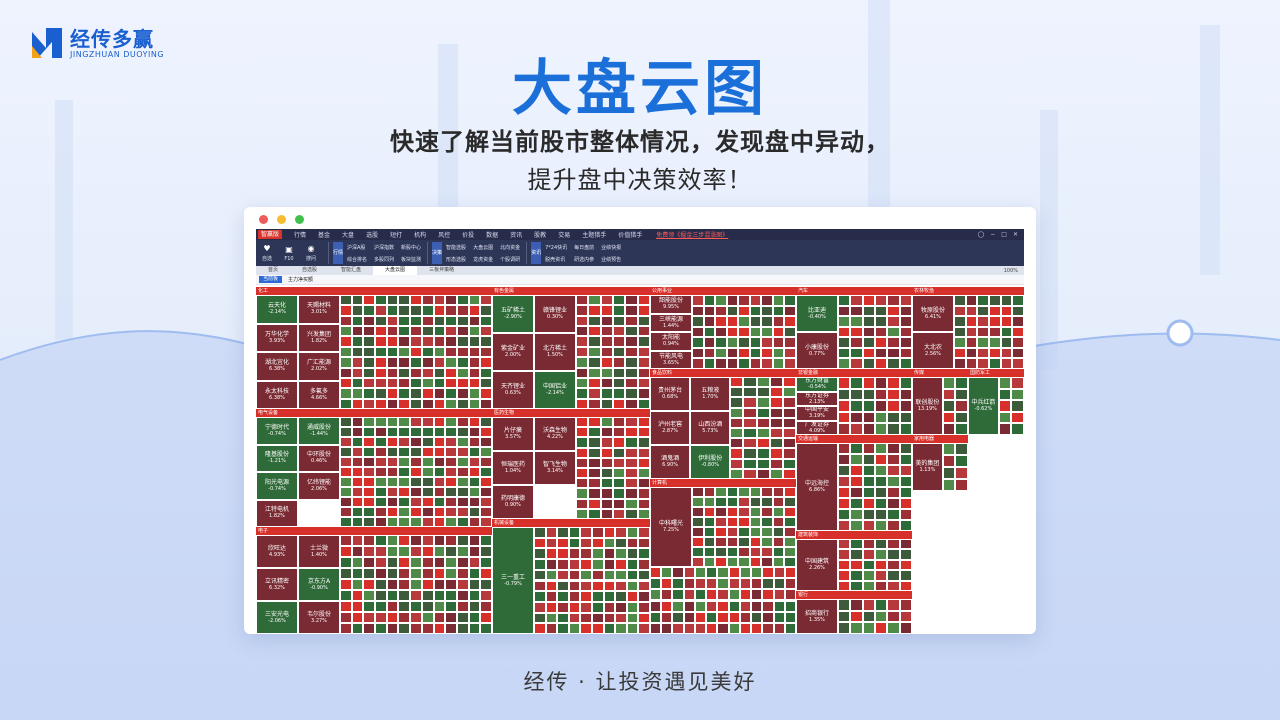  I want to click on sector-header: 医药生物, so click(571, 413).